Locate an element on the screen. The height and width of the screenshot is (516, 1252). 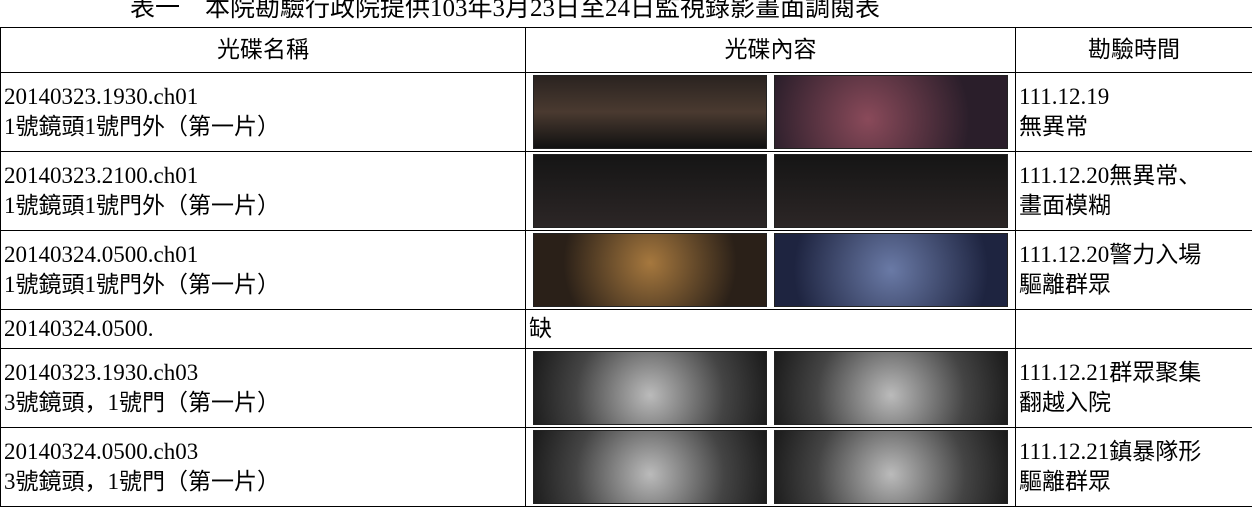
header-cell: 光碟內容 is located at coordinates (770, 50).